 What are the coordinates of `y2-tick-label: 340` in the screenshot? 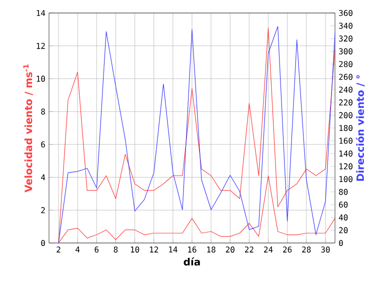 It's located at (345, 25).